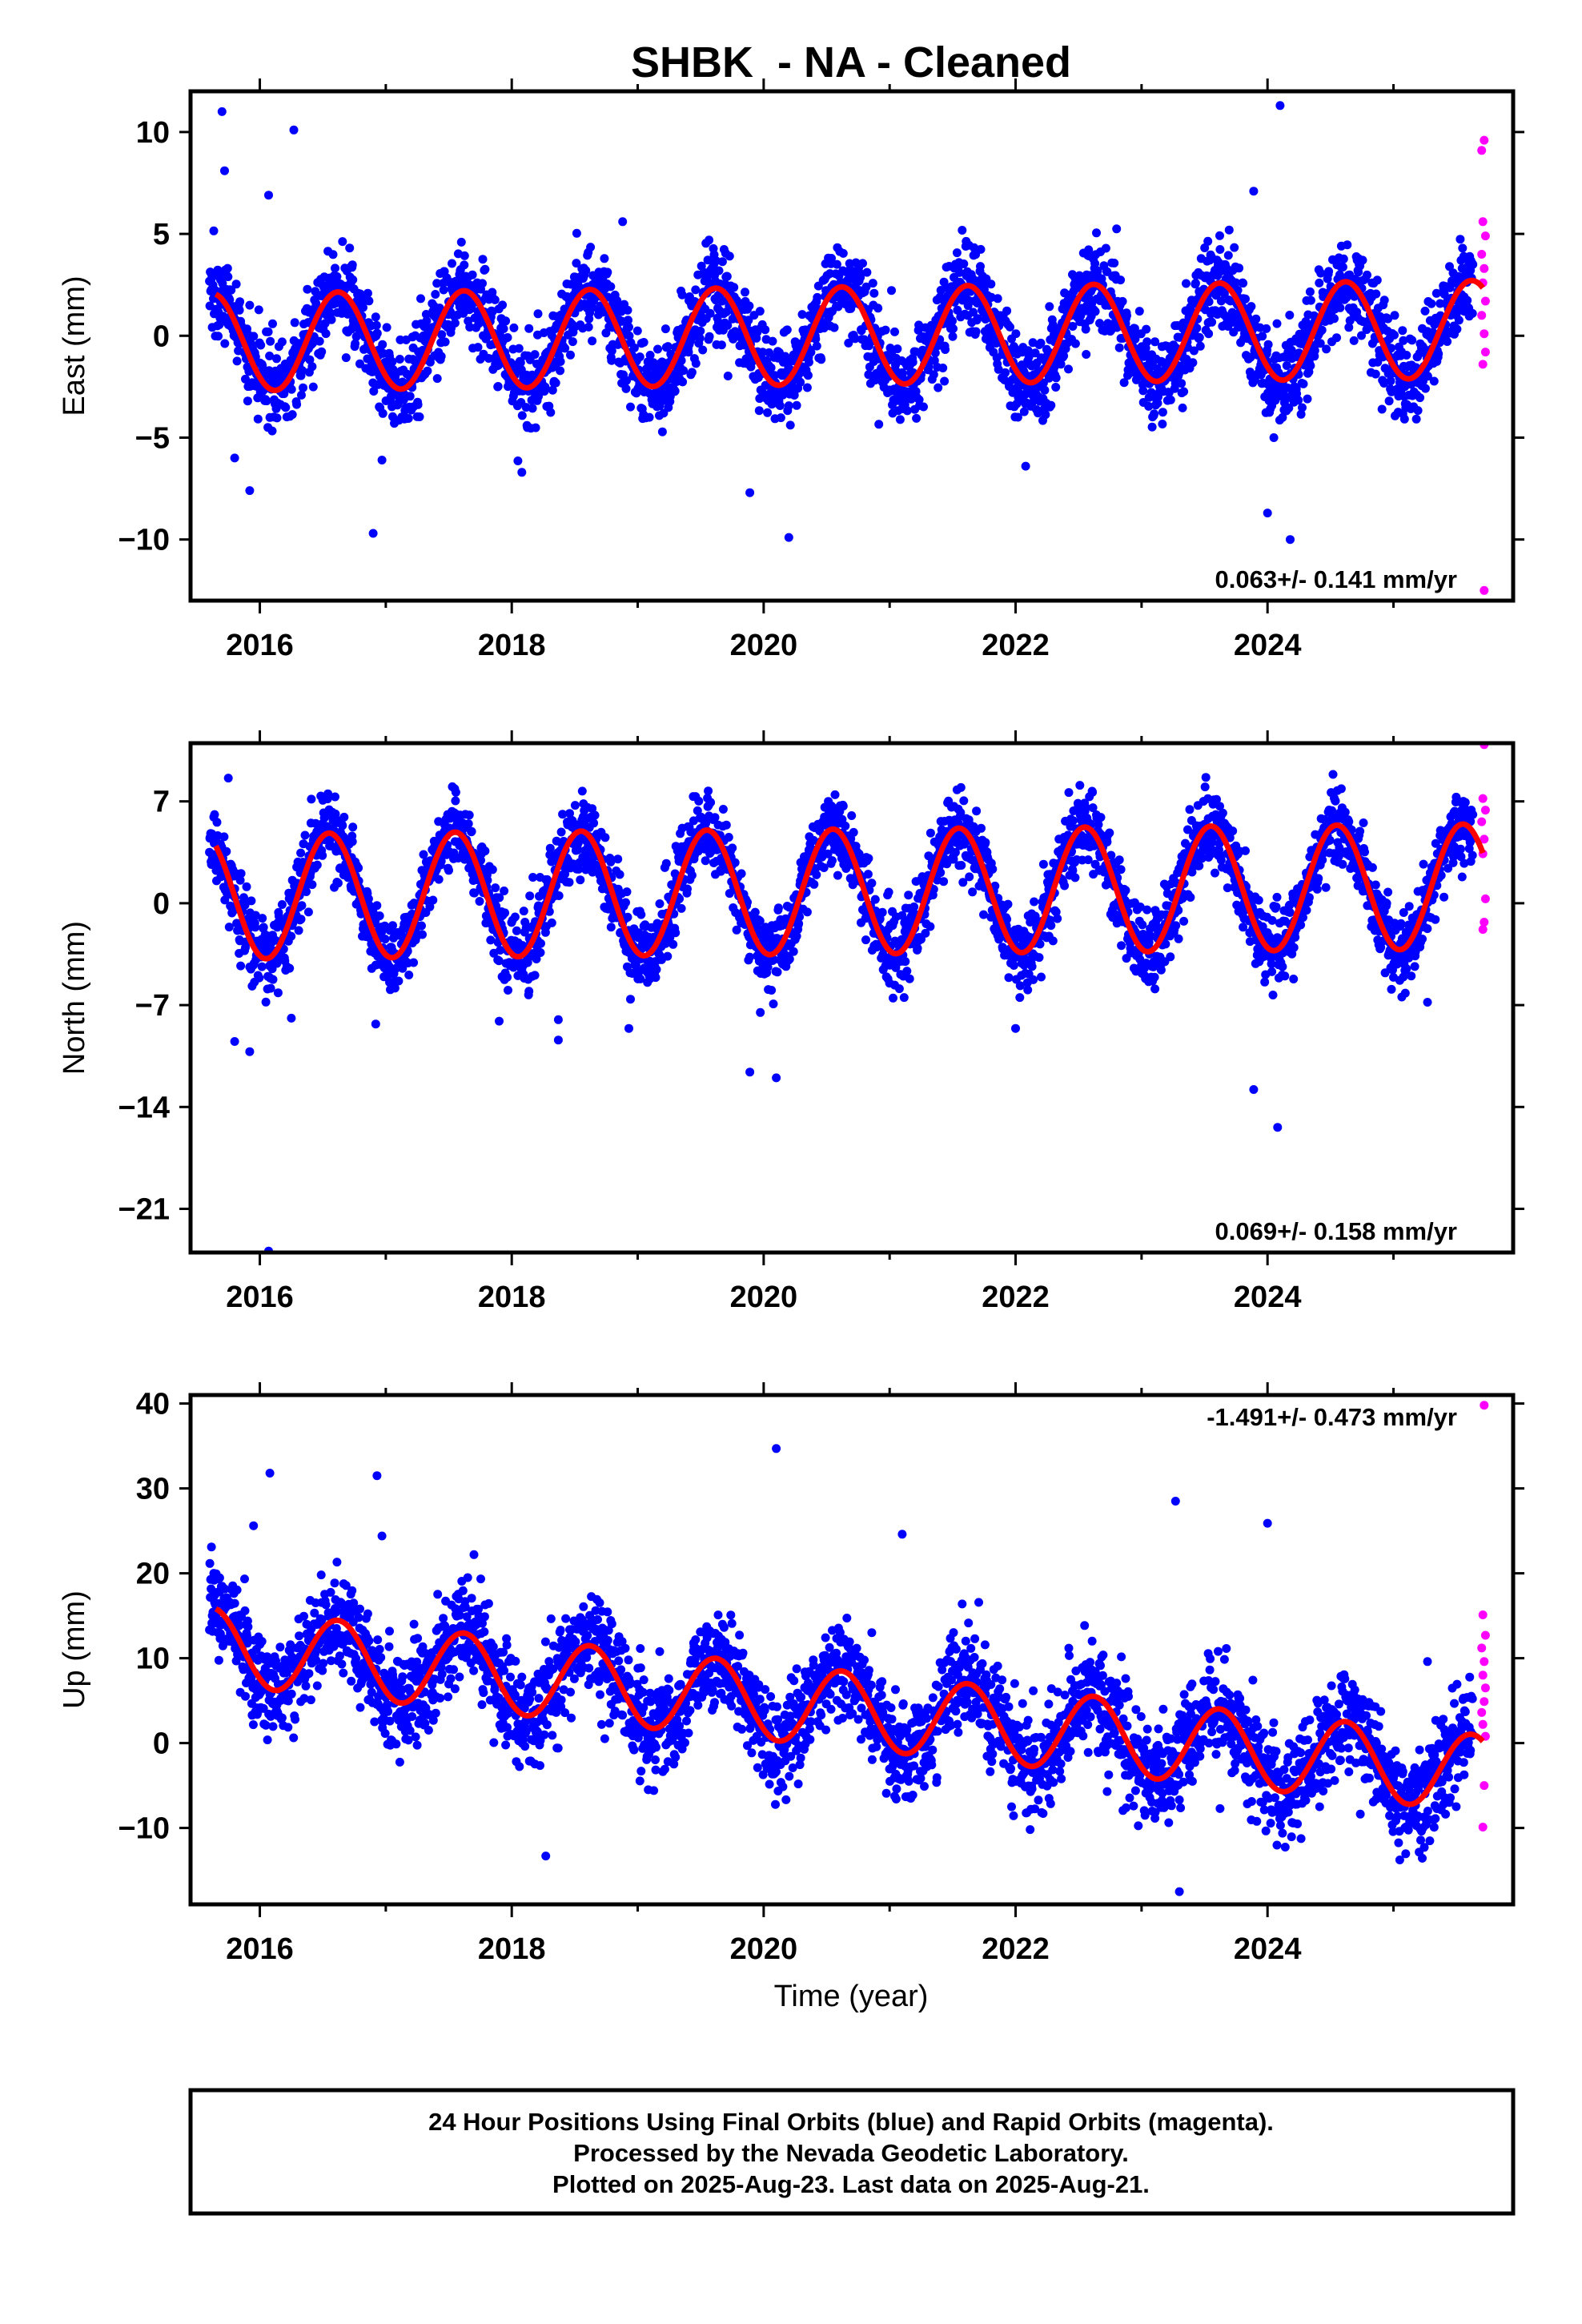  Describe the element at coordinates (144, 1107) in the screenshot. I see `north-y-tick-label: −14` at that location.